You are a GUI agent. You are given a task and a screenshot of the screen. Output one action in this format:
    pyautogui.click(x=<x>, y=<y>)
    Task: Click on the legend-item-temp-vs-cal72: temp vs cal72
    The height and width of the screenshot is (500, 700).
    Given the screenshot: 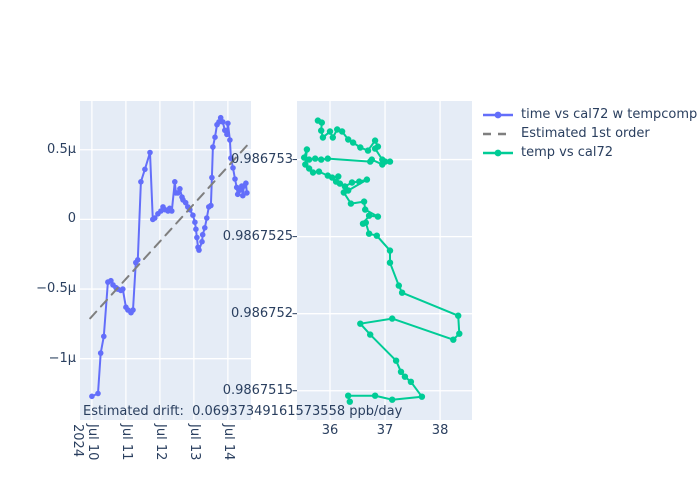 What is the action you would take?
    pyautogui.click(x=589, y=152)
    